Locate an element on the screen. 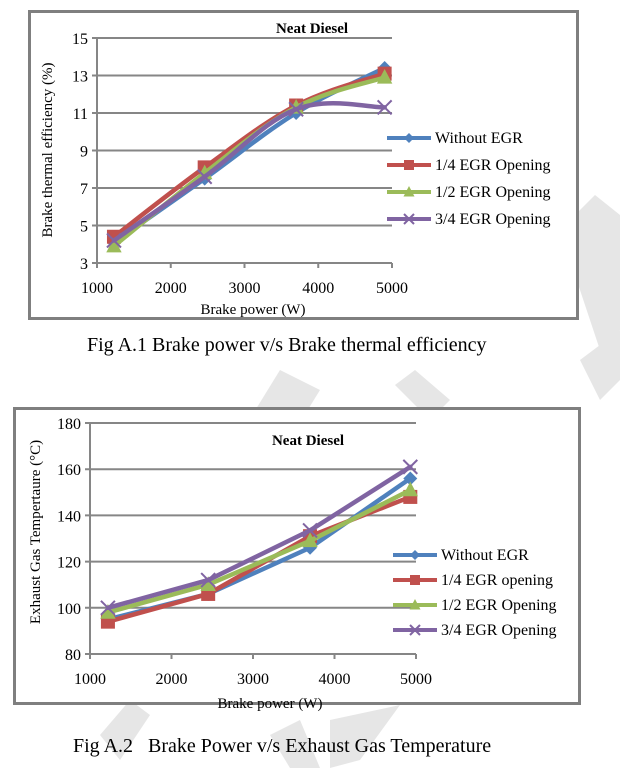 The image size is (620, 768). legend-item: 1/4 EGR opening is located at coordinates (473, 580).